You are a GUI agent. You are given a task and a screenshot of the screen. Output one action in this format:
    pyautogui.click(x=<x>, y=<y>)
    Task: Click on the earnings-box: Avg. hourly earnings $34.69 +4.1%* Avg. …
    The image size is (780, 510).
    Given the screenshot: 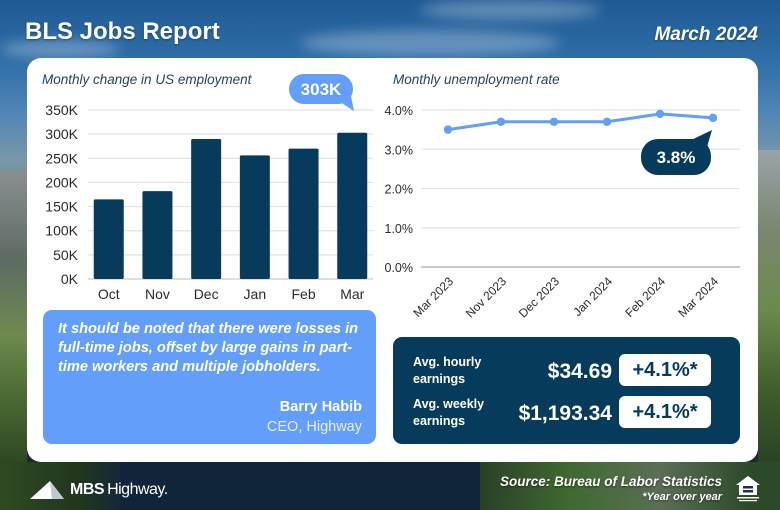 What is the action you would take?
    pyautogui.click(x=566, y=390)
    